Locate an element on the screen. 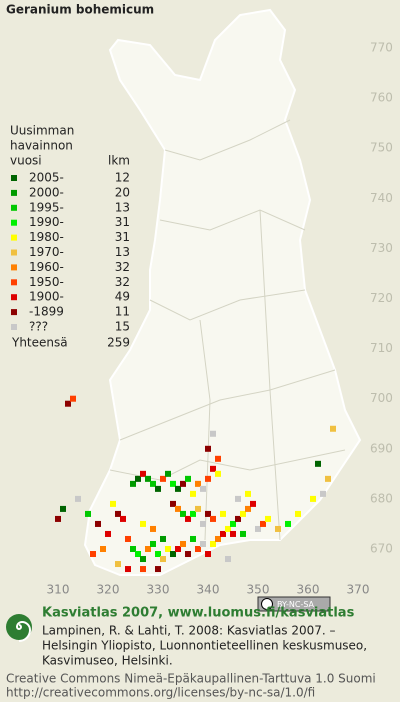 Image resolution: width=400 pixels, height=702 pixels. legend-count: 32 is located at coordinates (122, 267).